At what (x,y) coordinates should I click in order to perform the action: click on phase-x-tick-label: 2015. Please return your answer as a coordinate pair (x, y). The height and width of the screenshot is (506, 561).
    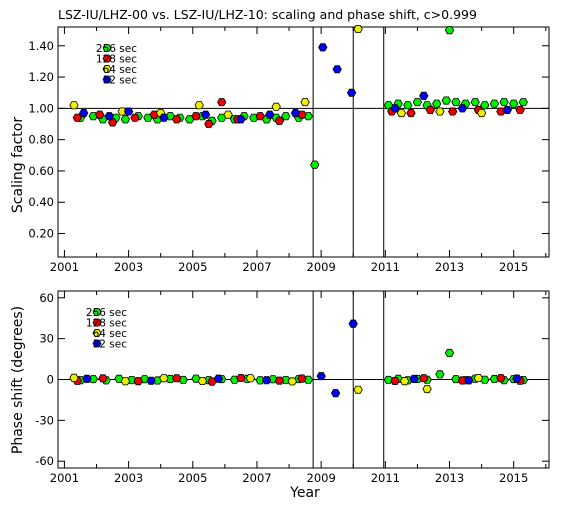
    Looking at the image, I should click on (513, 478).